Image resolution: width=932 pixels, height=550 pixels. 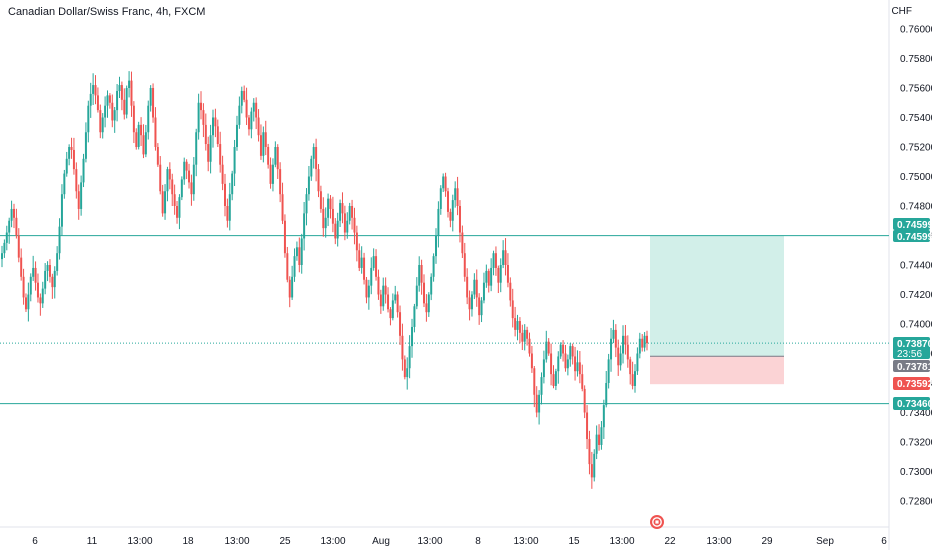 What do you see at coordinates (285, 541) in the screenshot?
I see `time-tick-label: 25` at bounding box center [285, 541].